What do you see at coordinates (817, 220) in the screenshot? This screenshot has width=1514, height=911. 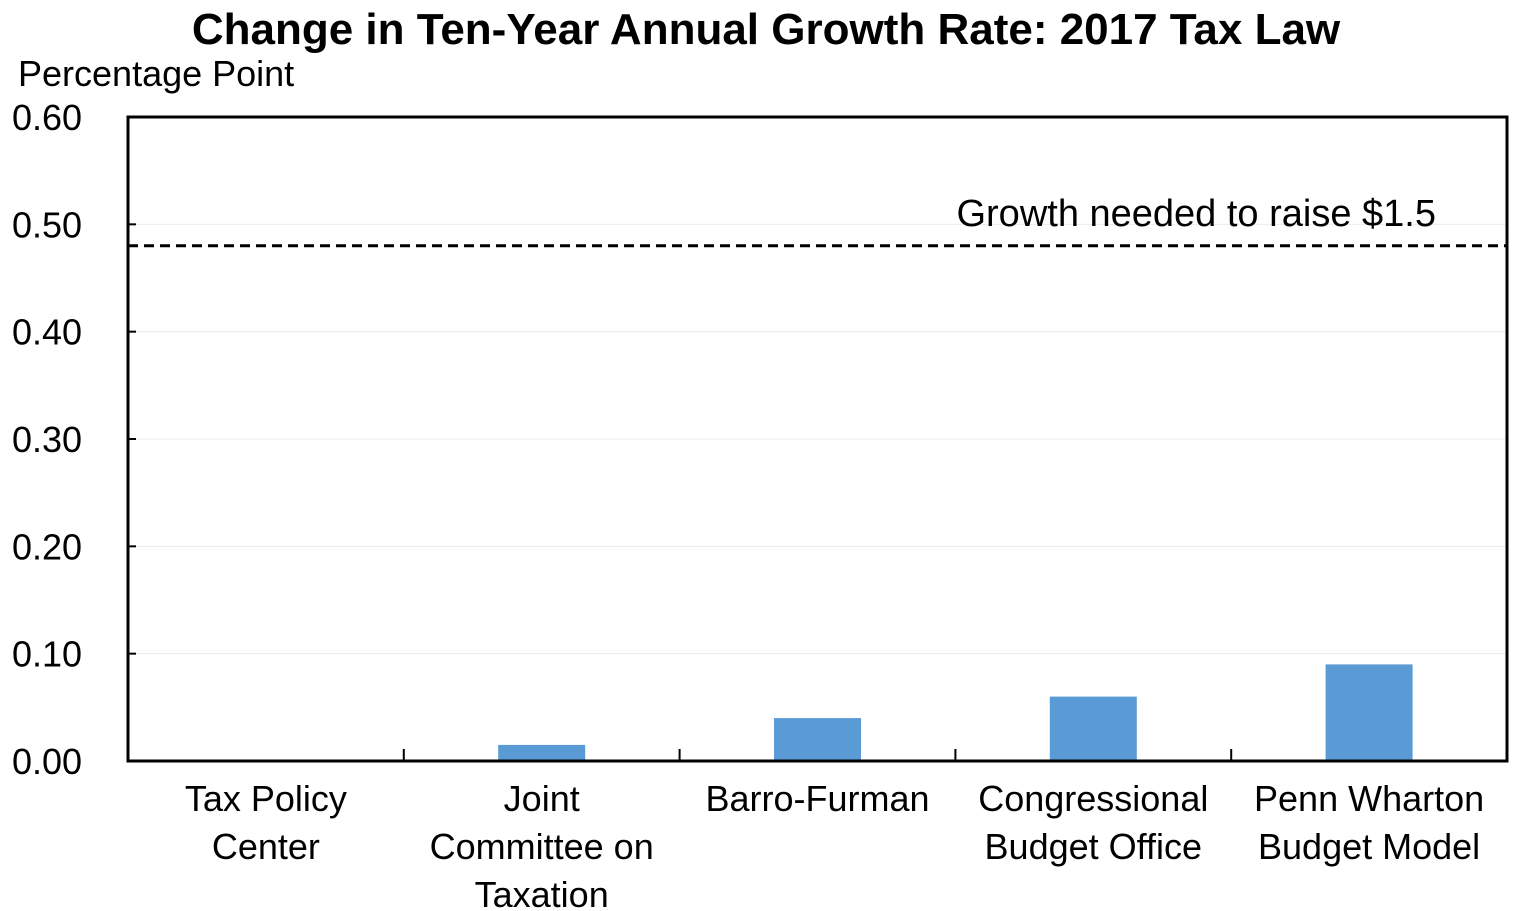 I see `reference-line-group: Growth needed to raise $1.5` at bounding box center [817, 220].